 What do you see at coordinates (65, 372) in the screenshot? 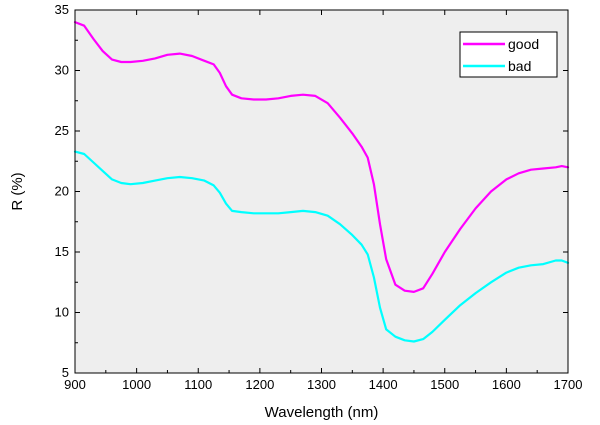
I see `y-tick-label: 5` at bounding box center [65, 372].